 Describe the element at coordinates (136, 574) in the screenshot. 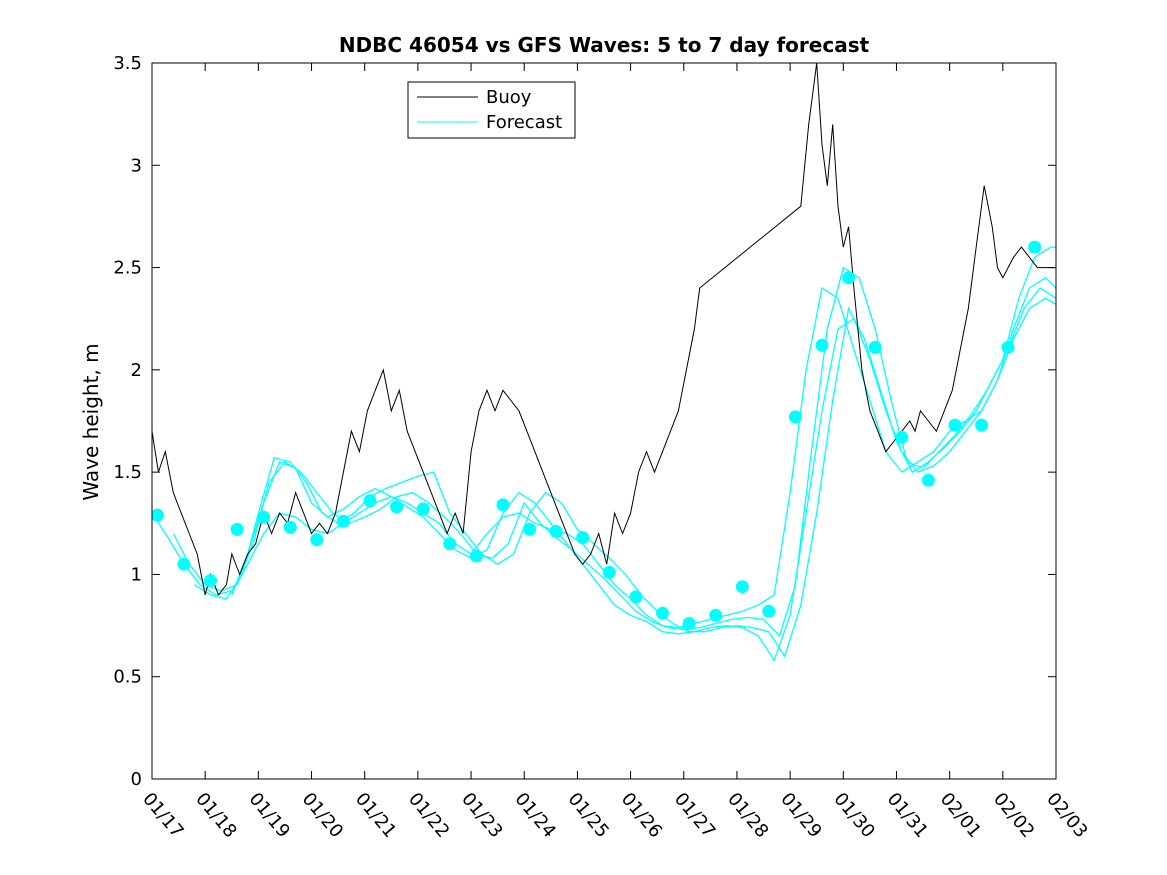

I see `y-tick-label: 1` at that location.